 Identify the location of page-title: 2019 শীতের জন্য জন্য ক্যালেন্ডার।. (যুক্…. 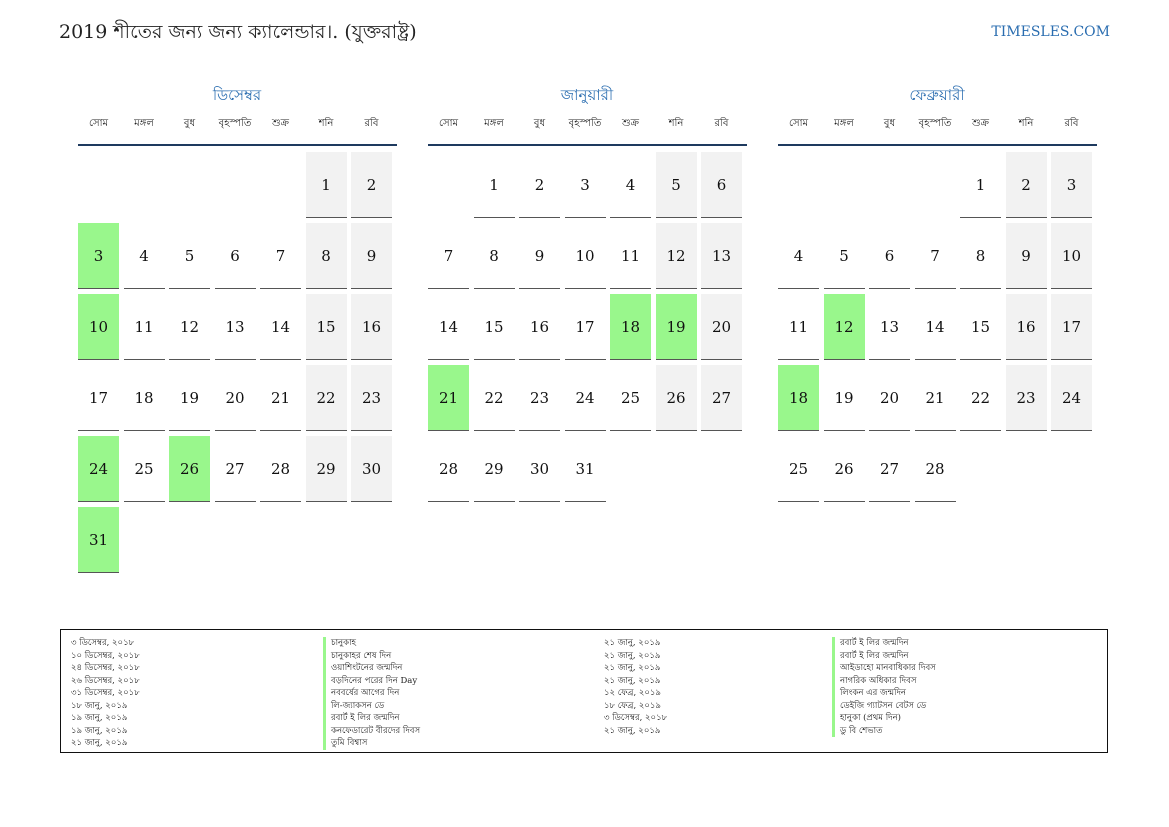
(238, 32).